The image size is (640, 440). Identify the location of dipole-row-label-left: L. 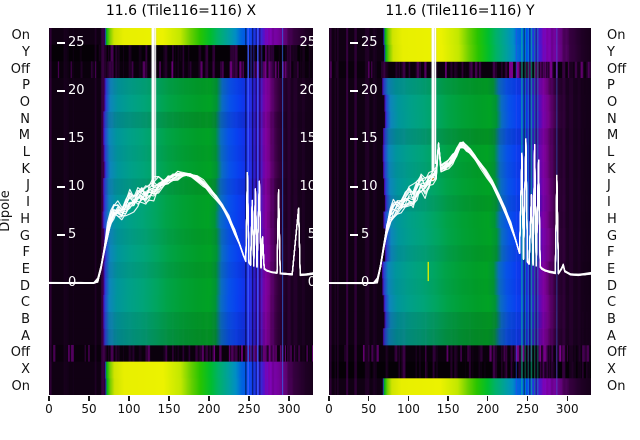
(26, 153).